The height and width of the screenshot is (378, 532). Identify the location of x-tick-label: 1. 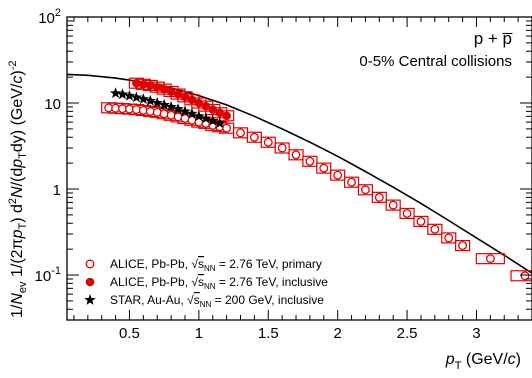
(199, 333).